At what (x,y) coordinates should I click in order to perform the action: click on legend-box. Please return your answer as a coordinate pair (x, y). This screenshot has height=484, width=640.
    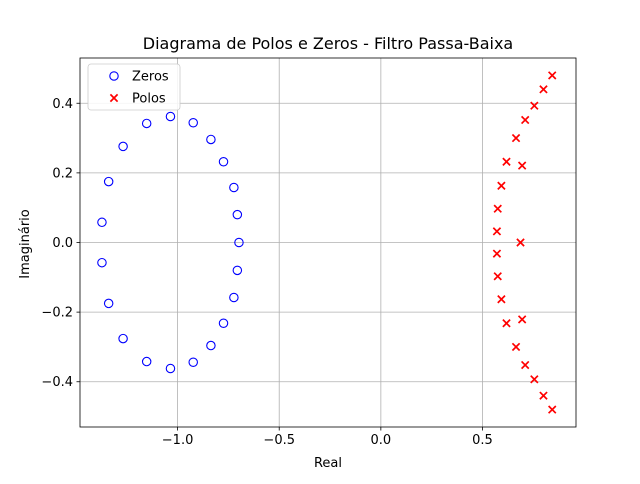
    Looking at the image, I should click on (134, 87).